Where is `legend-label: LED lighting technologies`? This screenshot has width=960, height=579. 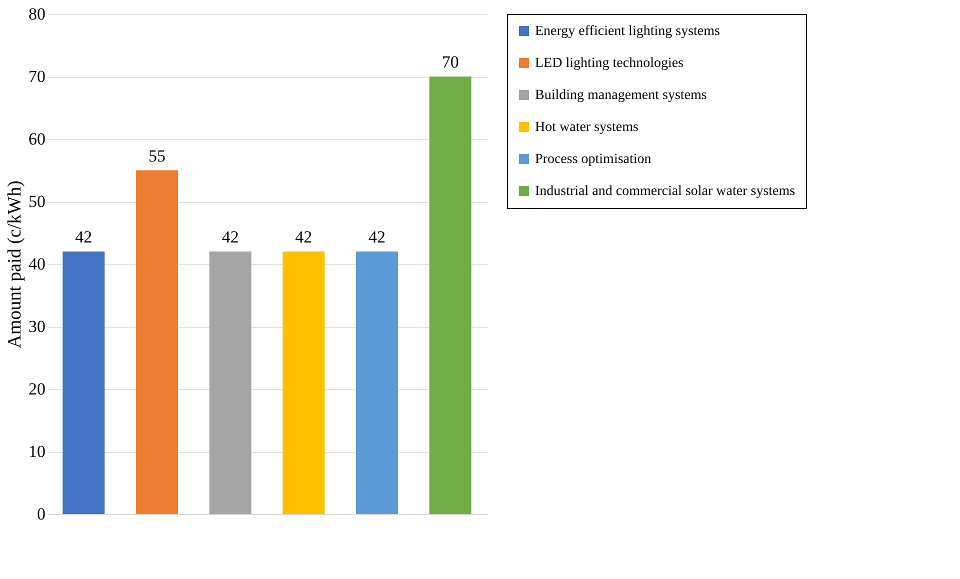 legend-label: LED lighting technologies is located at coordinates (609, 63).